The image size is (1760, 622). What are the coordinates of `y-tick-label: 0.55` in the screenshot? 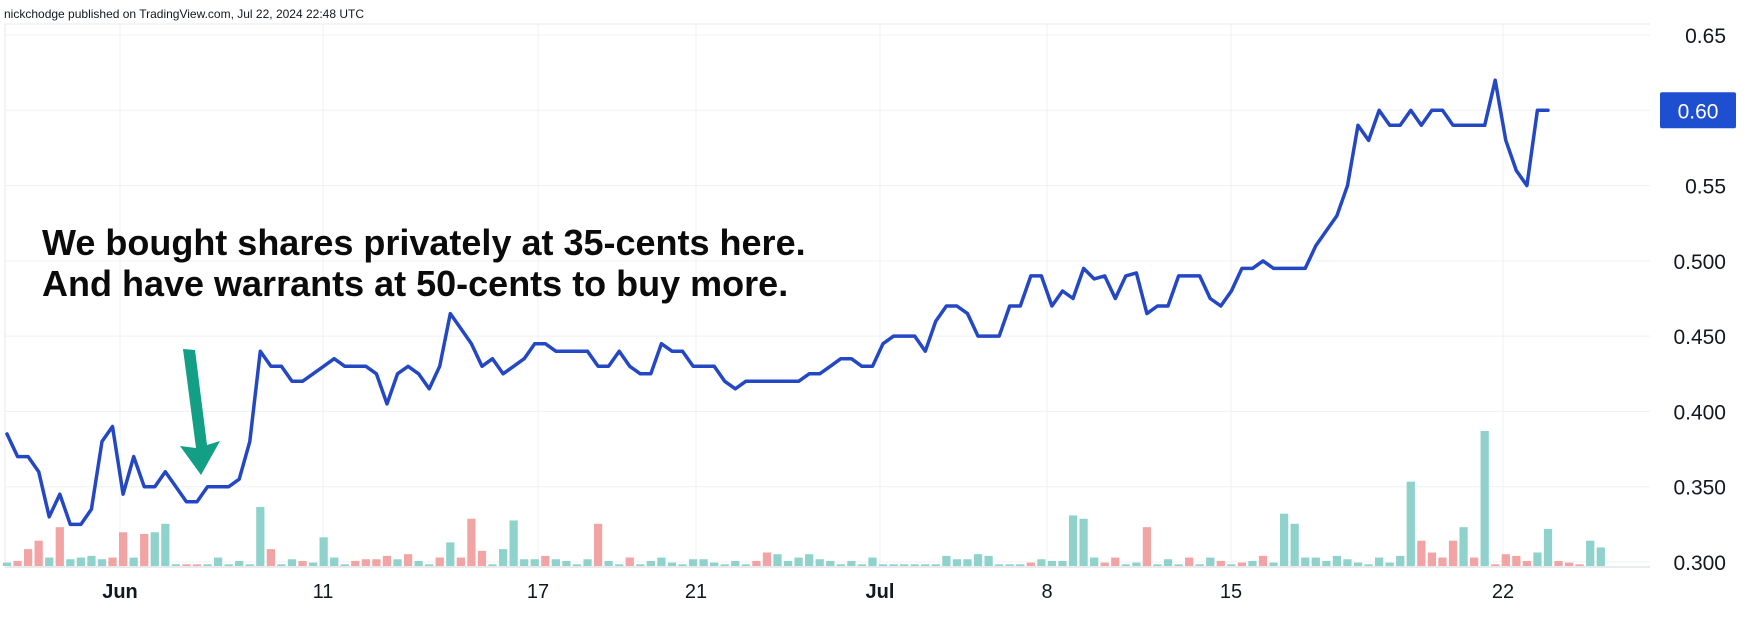 It's located at (1705, 187).